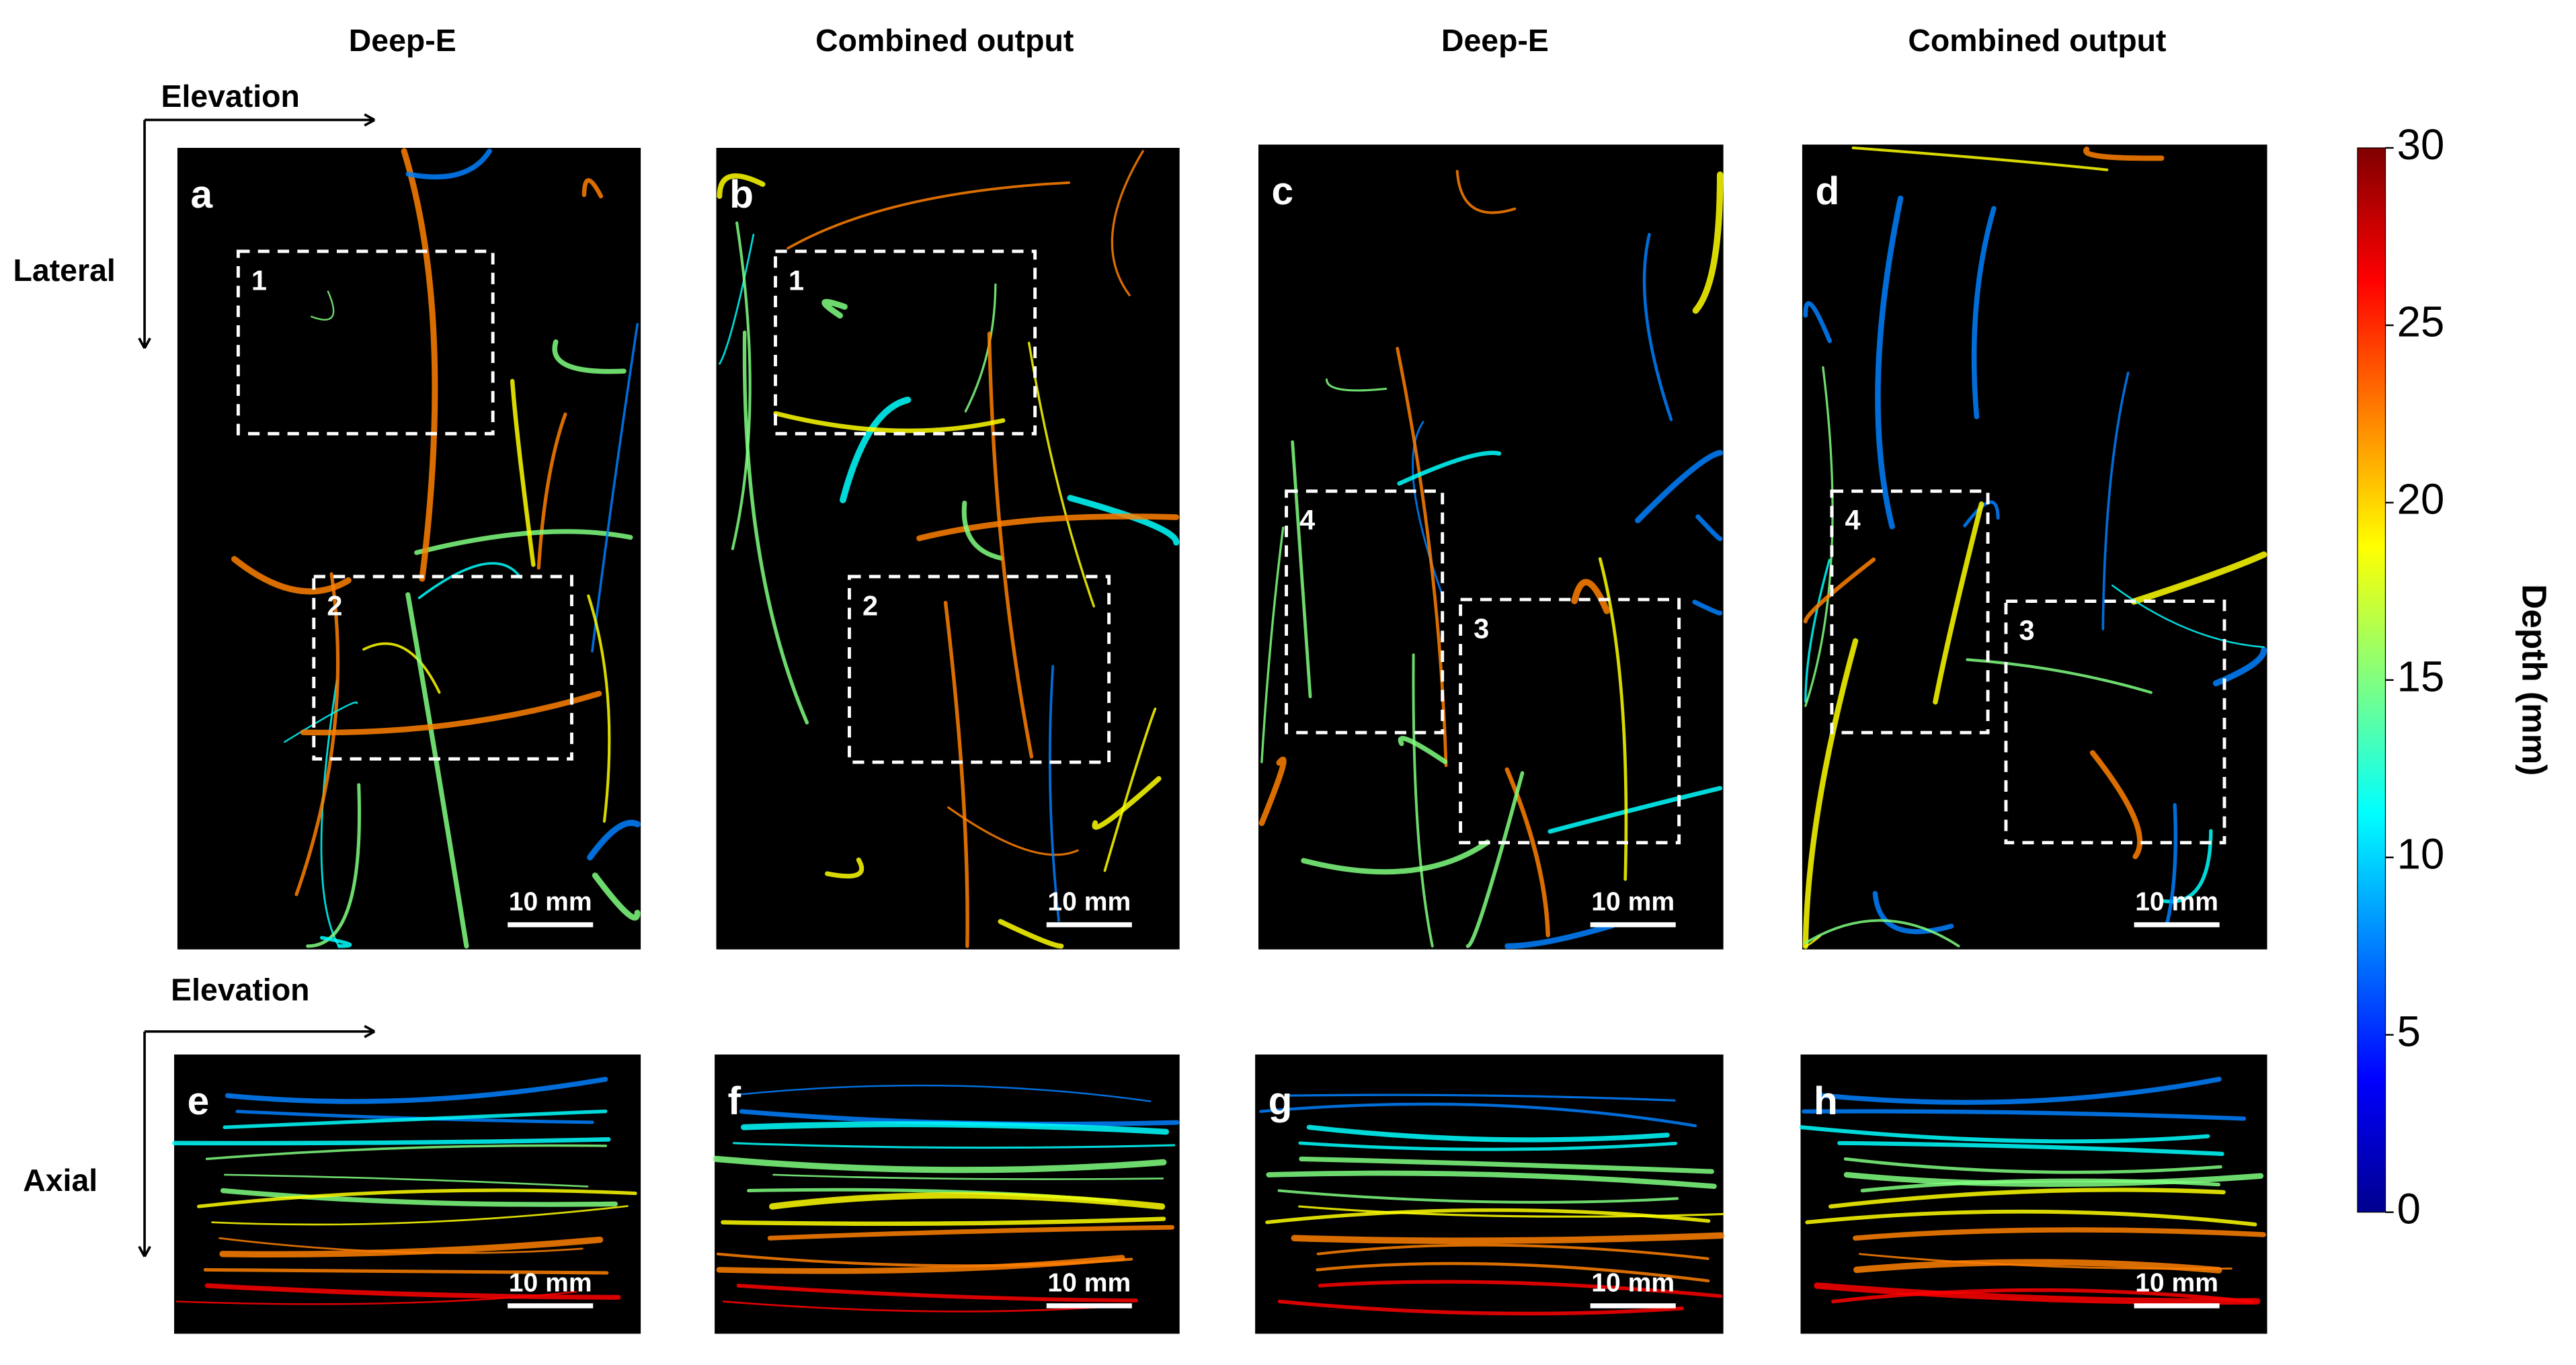 The width and height of the screenshot is (2576, 1365). I want to click on image-panel: g 10 mm, so click(1490, 1194).